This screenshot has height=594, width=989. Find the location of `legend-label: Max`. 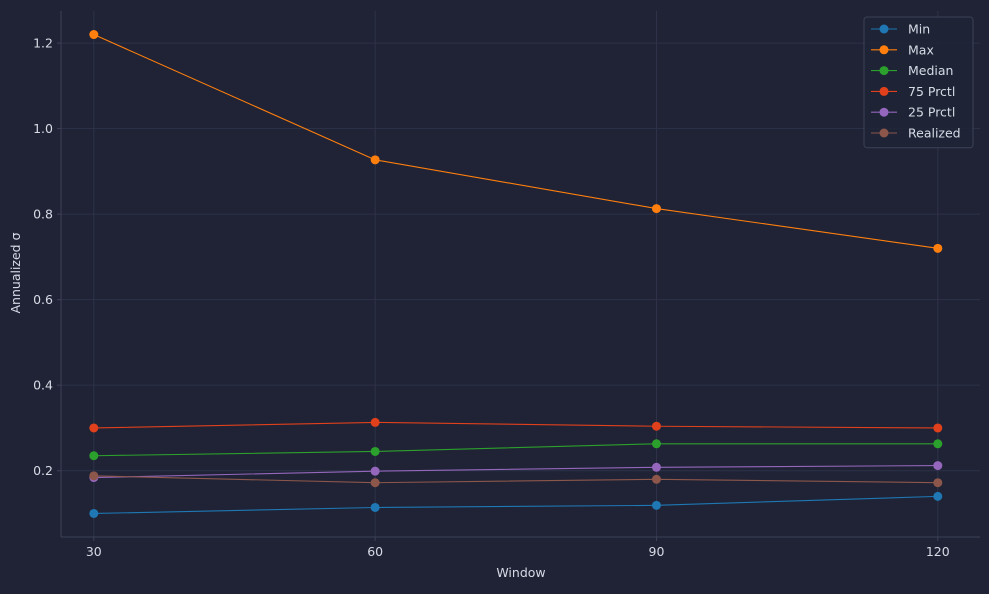

legend-label: Max is located at coordinates (921, 49).